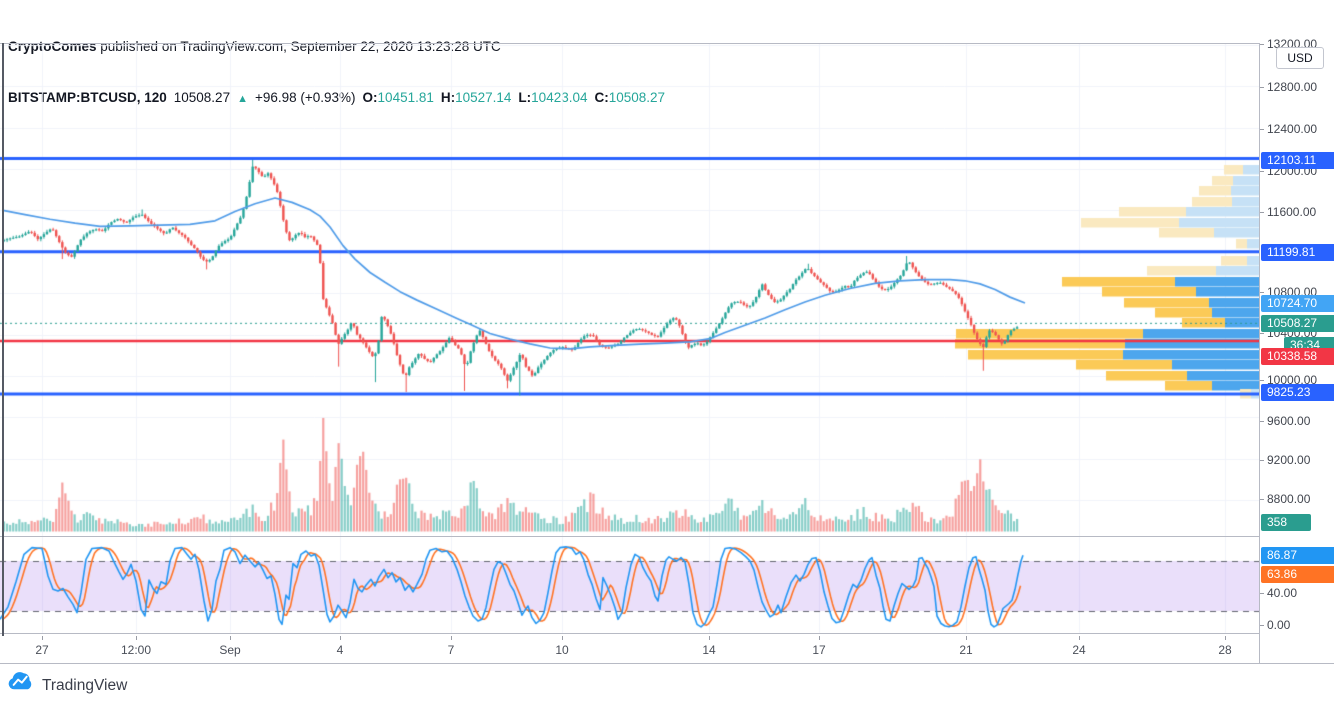 Image resolution: width=1334 pixels, height=702 pixels. Describe the element at coordinates (1288, 212) in the screenshot. I see `price-tick-label: 11600.00` at that location.